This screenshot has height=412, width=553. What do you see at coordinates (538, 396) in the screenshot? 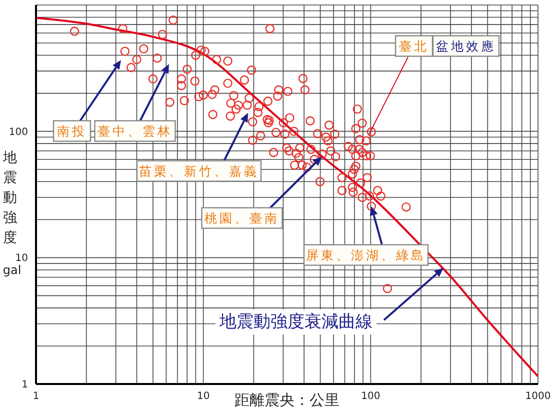
I see `x-tick-label: 1000` at bounding box center [538, 396].